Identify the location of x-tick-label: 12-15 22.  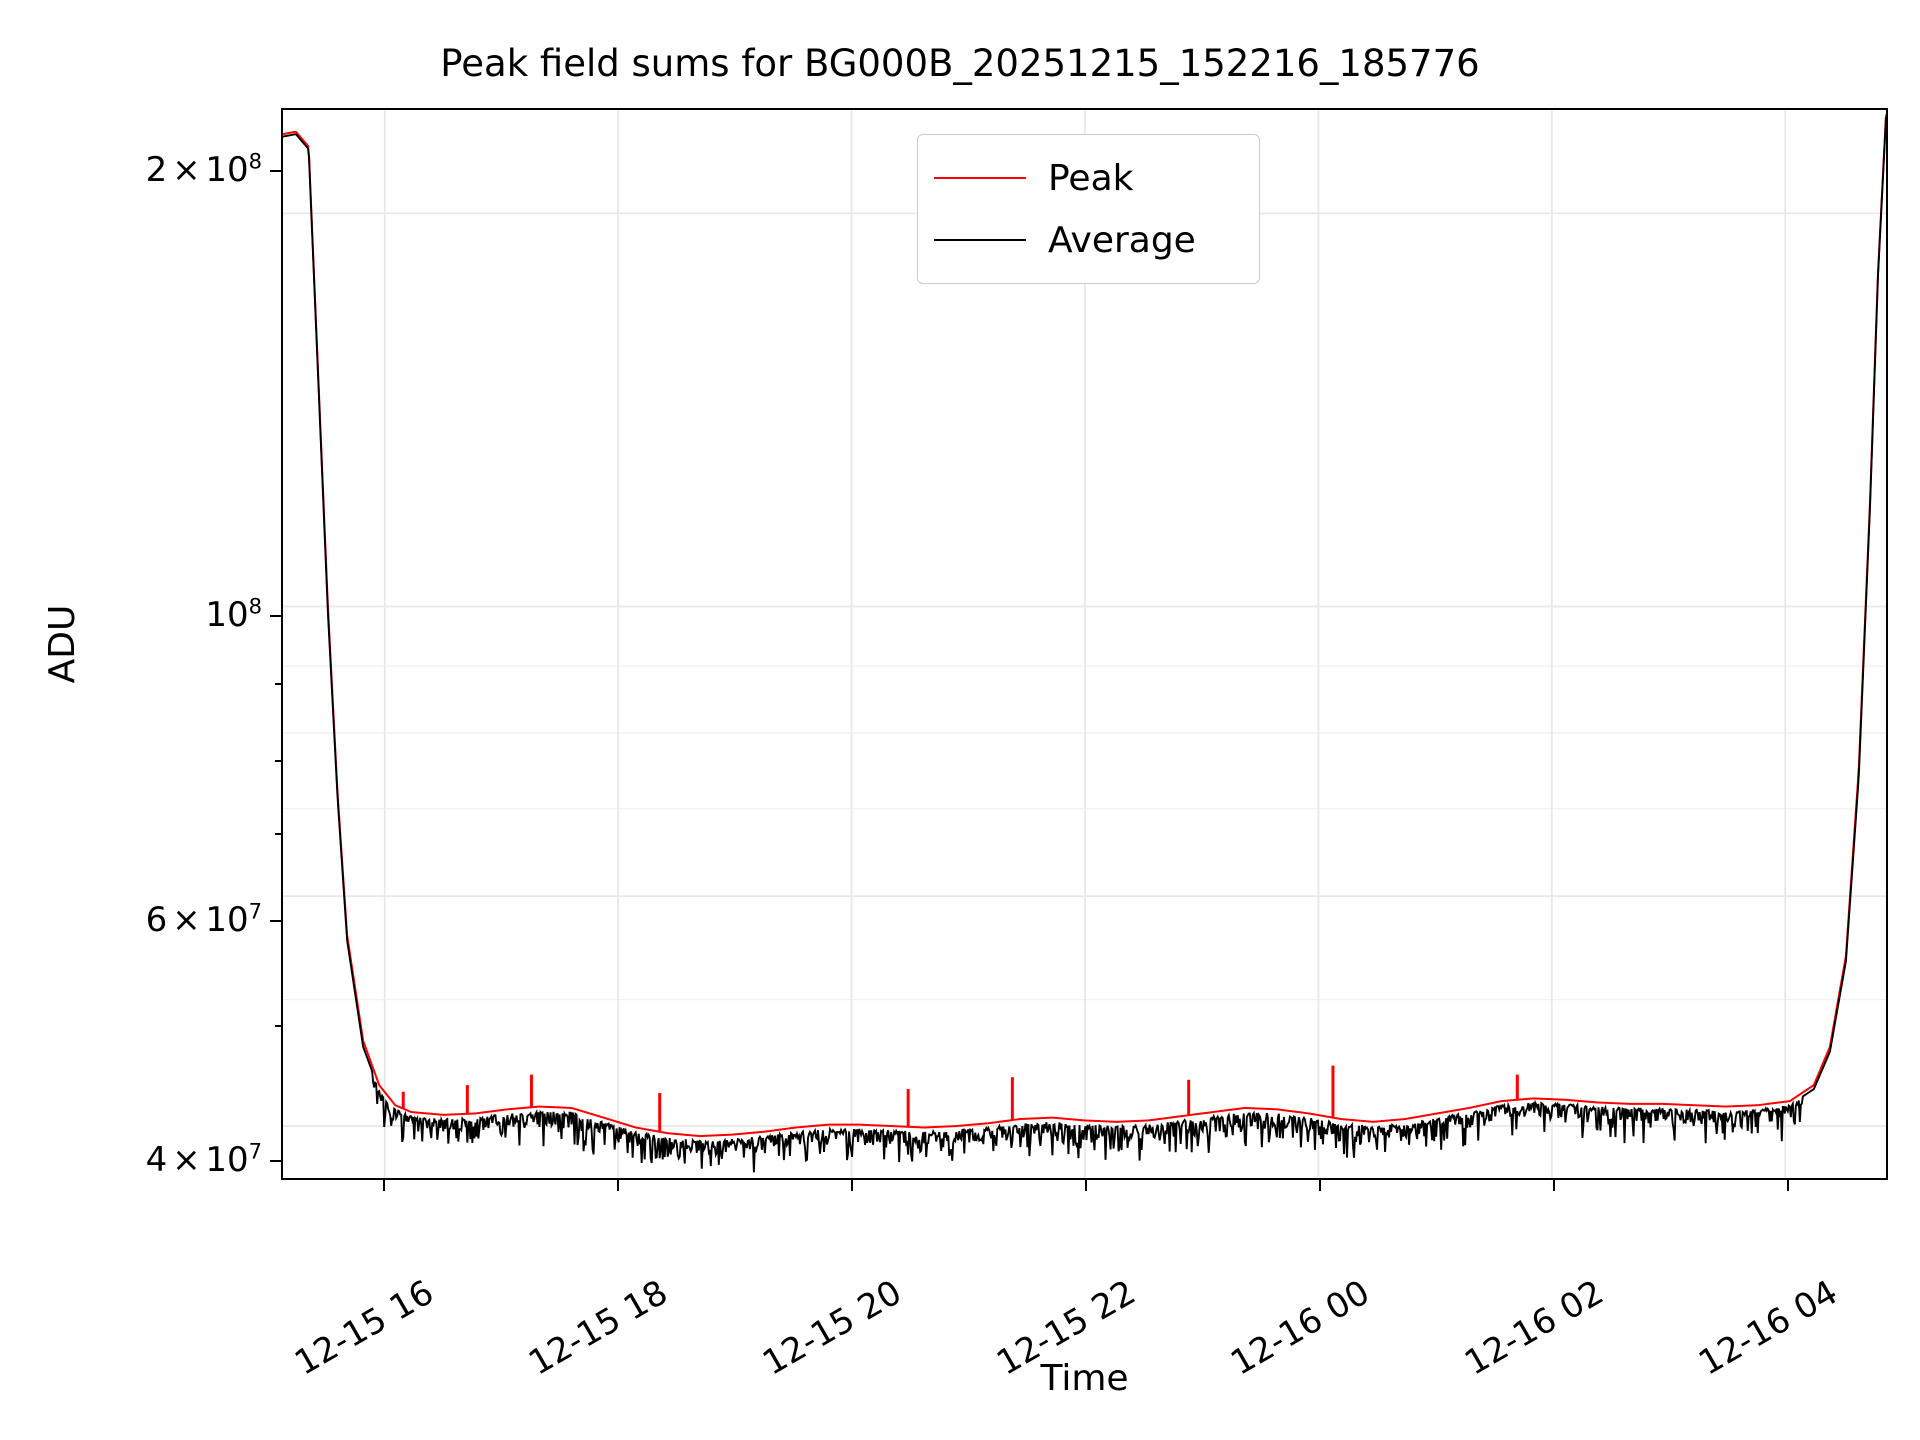
(1066, 1328).